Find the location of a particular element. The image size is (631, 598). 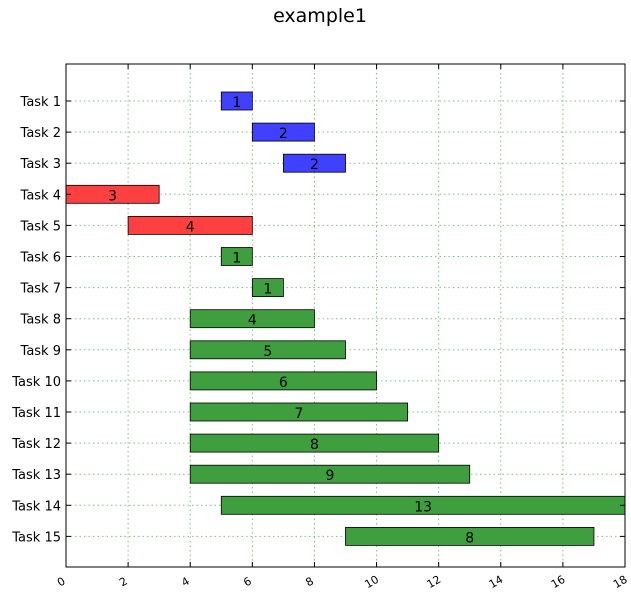

chart-title: example1 is located at coordinates (320, 16).